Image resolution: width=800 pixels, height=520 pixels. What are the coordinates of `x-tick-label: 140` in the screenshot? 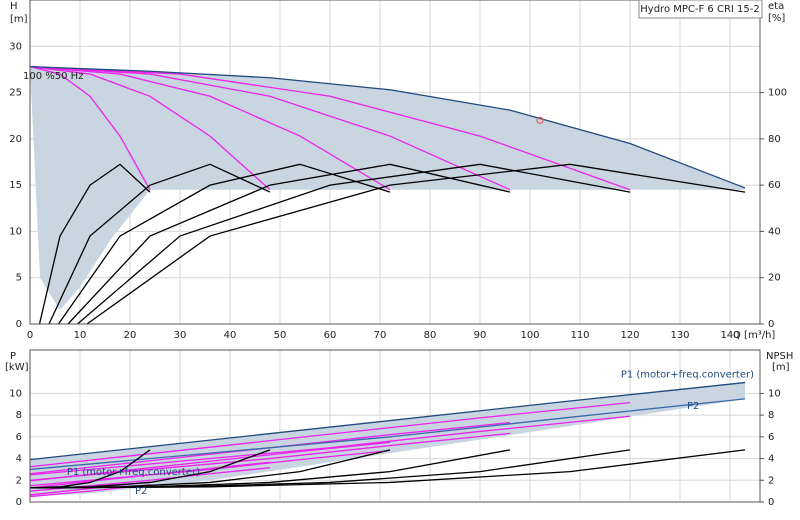 It's located at (729, 335).